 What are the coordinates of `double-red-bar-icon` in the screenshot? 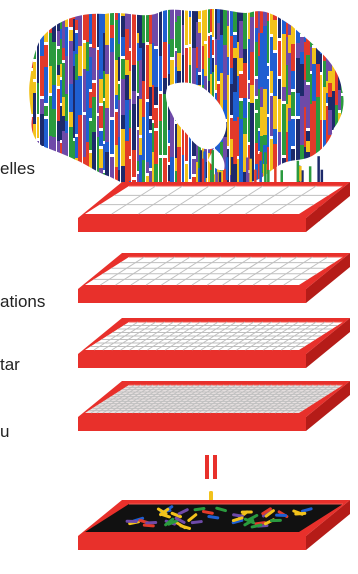 It's located at (211, 467).